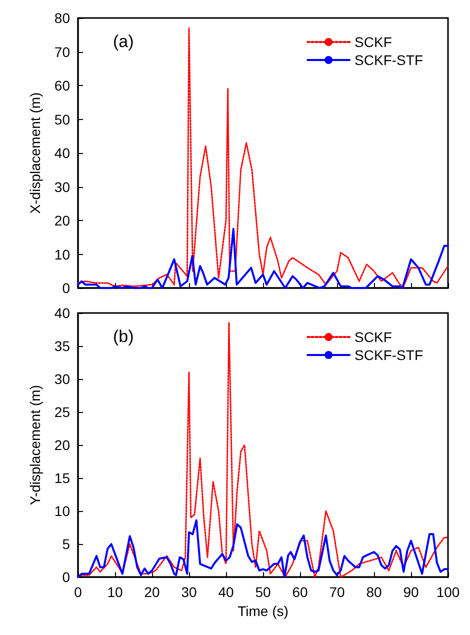 This screenshot has height=635, width=470. Describe the element at coordinates (123, 41) in the screenshot. I see `annotation: (a)` at that location.